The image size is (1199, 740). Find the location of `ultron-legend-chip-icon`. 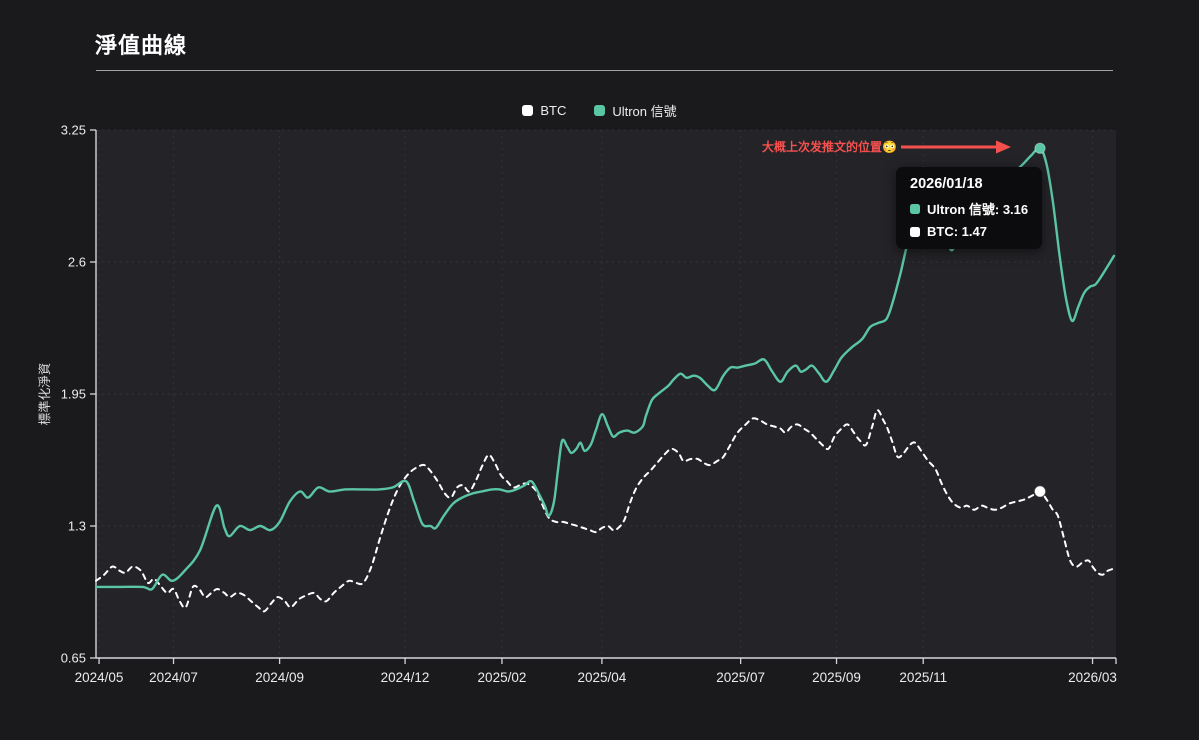

ultron-legend-chip-icon is located at coordinates (600, 110).